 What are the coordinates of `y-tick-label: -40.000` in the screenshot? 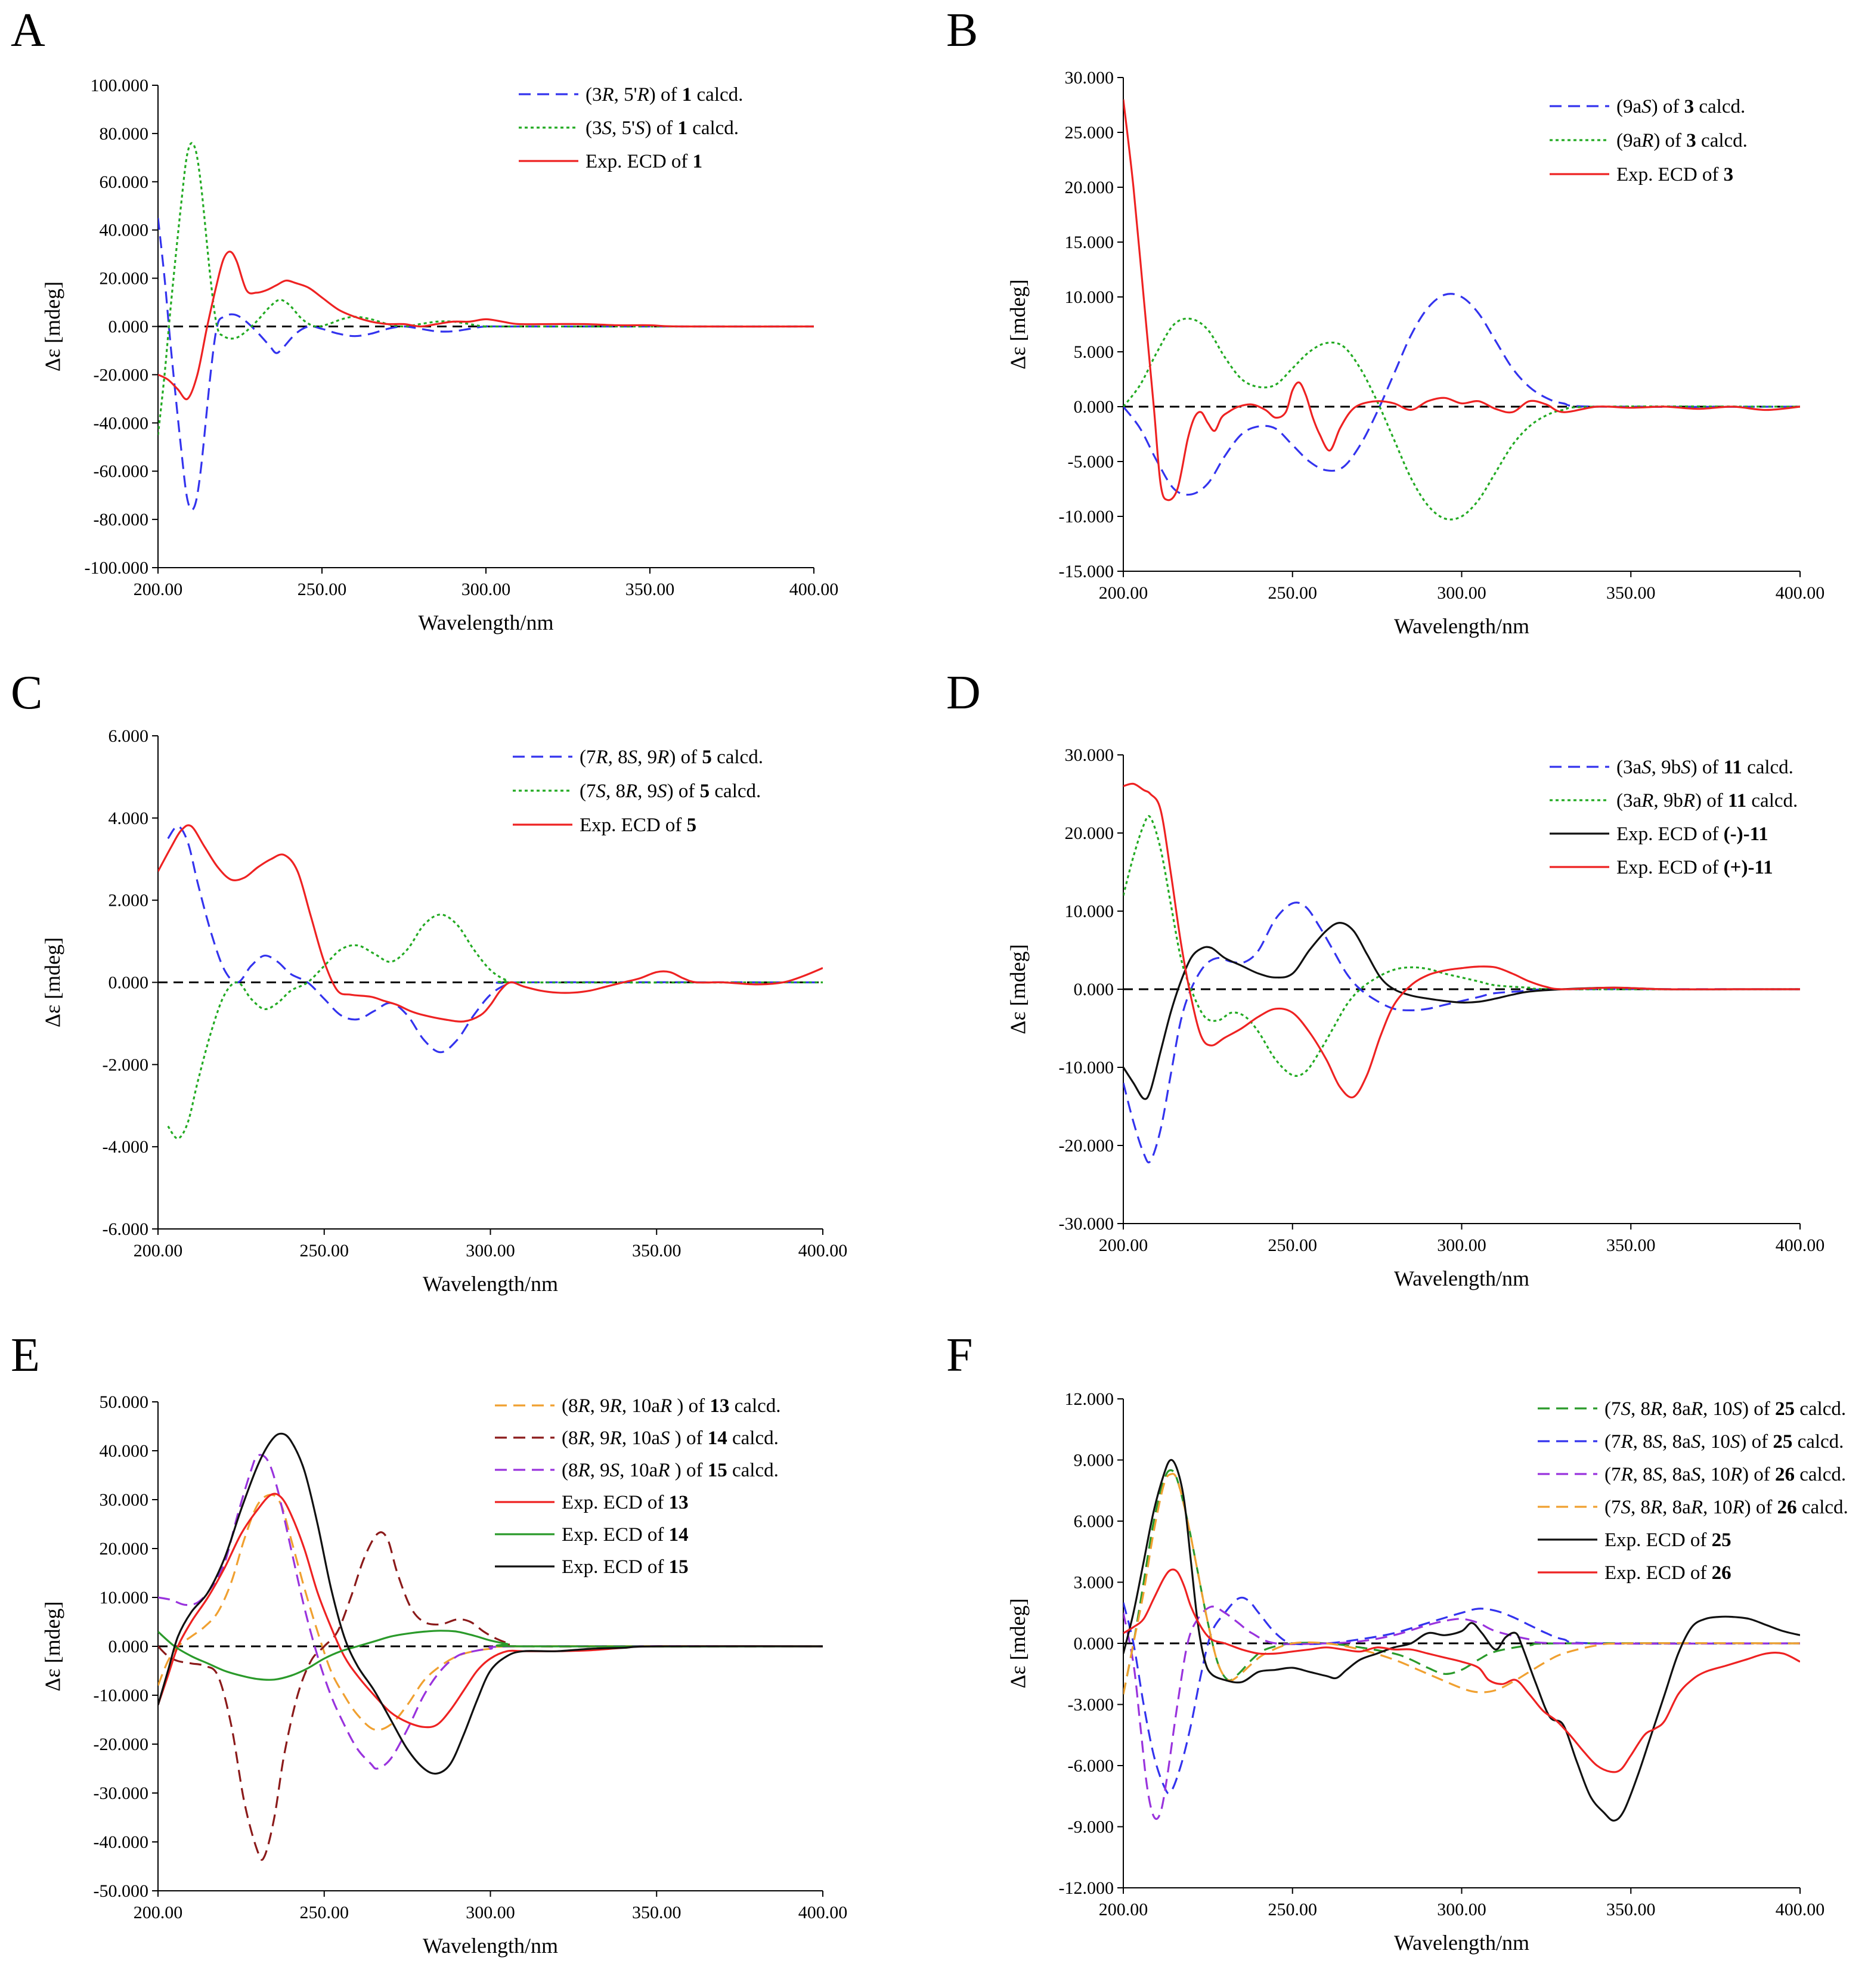 It's located at (121, 1842).